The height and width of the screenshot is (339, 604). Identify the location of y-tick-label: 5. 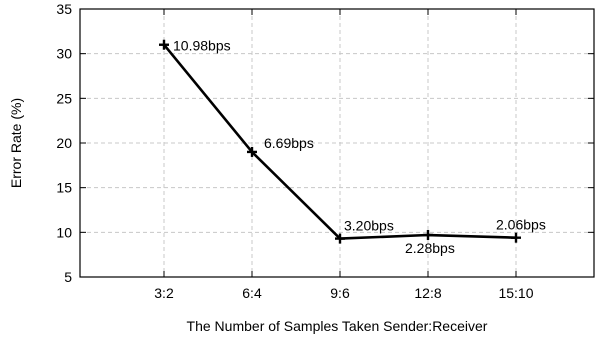
(68, 277).